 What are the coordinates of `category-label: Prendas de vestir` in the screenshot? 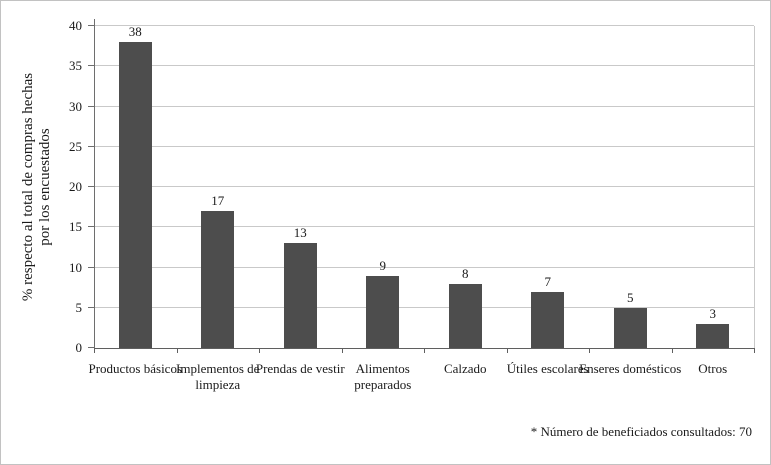 It's located at (300, 368).